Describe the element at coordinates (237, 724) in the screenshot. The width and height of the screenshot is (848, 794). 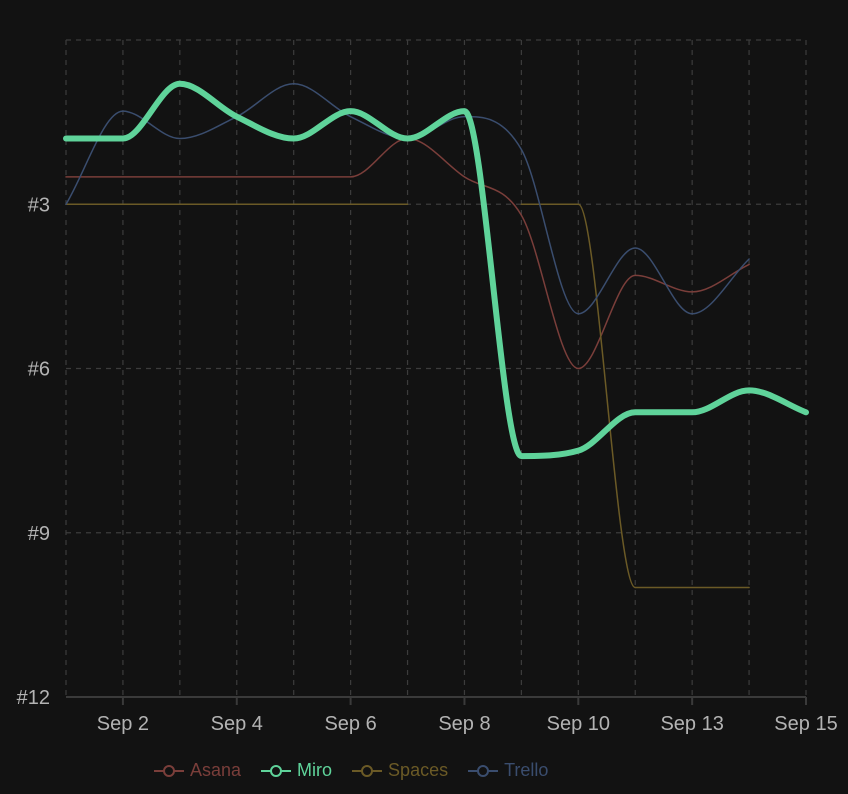
I see `x-tick-label: Sep 4` at that location.